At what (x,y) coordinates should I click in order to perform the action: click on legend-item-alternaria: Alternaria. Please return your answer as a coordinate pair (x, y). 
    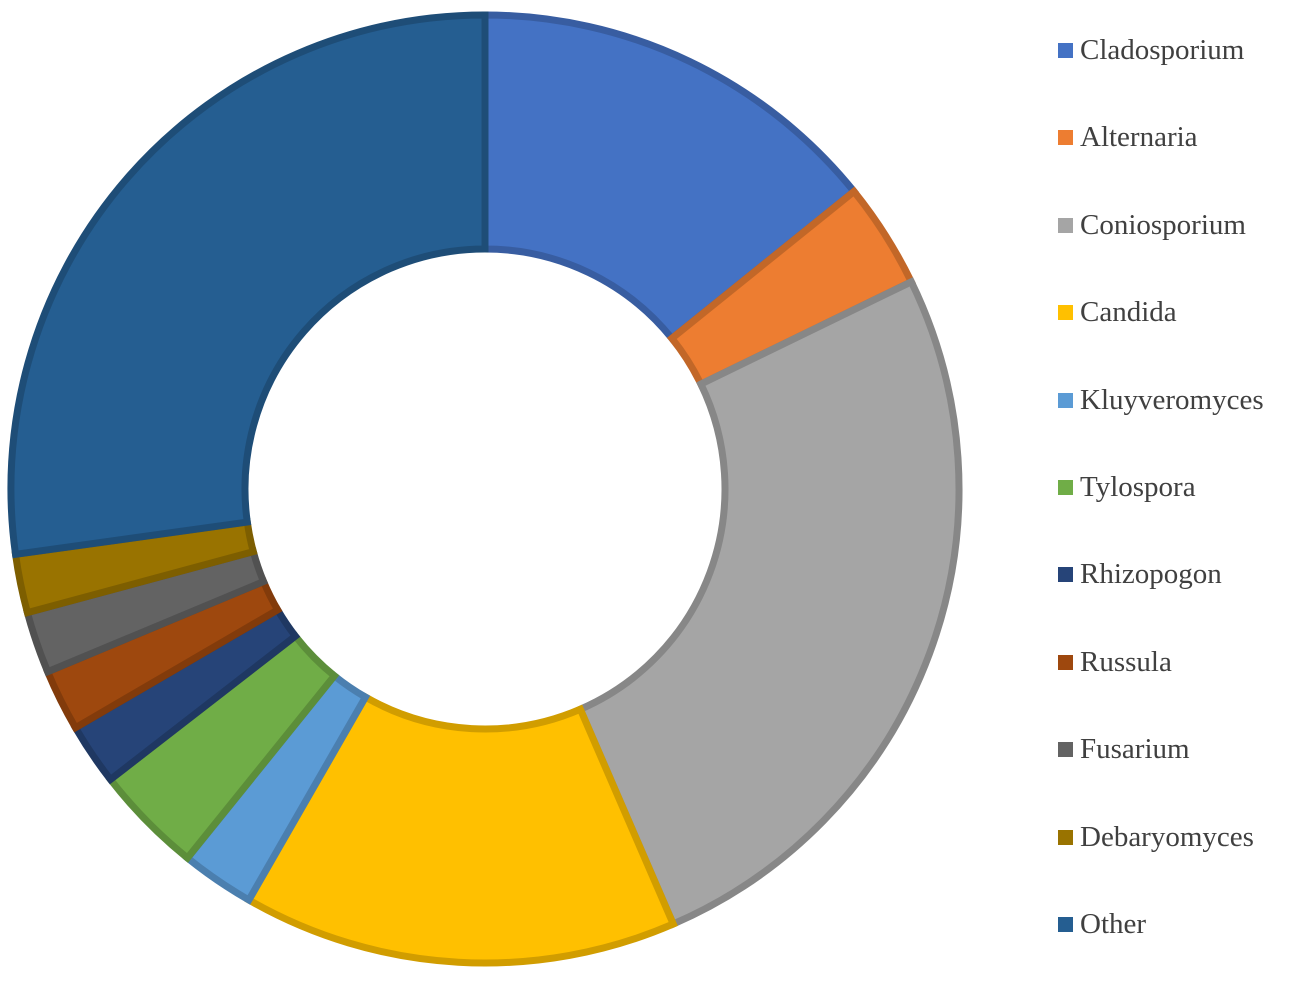
    Looking at the image, I should click on (1178, 160).